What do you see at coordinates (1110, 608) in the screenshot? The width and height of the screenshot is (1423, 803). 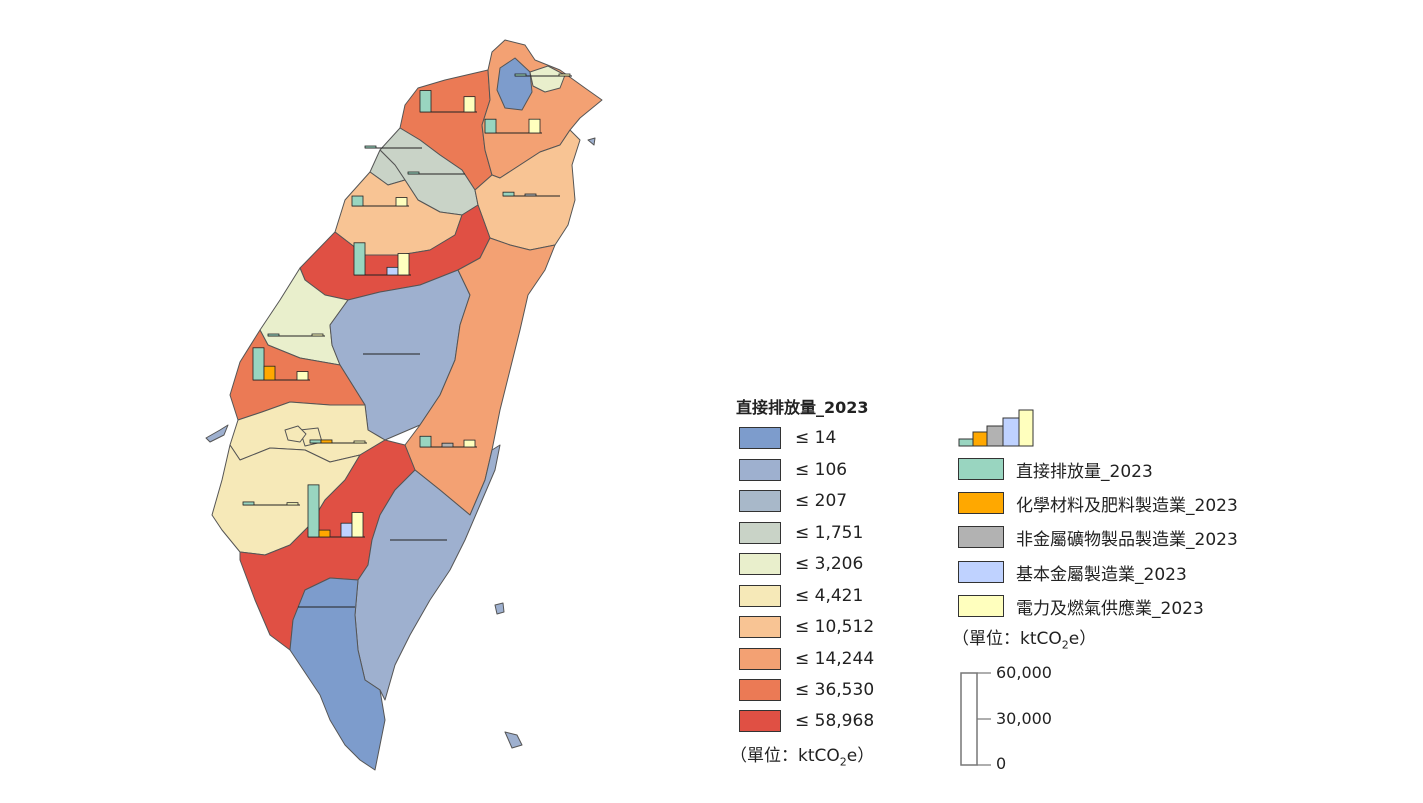 I see `legend-series-label: 電力及燃氣供應業_2023` at bounding box center [1110, 608].